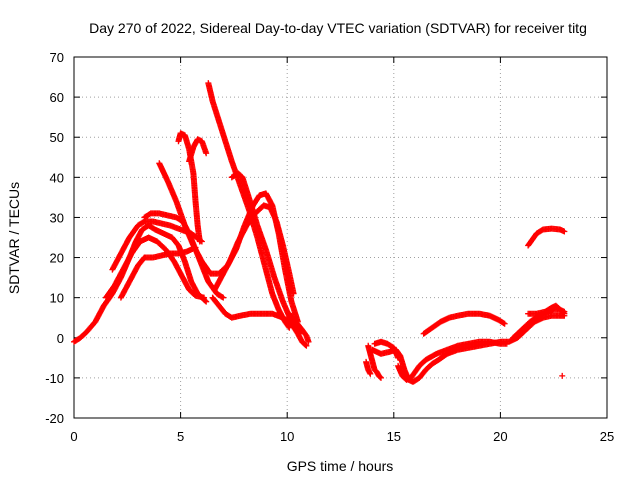 This screenshot has height=480, width=640. Describe the element at coordinates (57, 57) in the screenshot. I see `y-tick-label: 70` at that location.